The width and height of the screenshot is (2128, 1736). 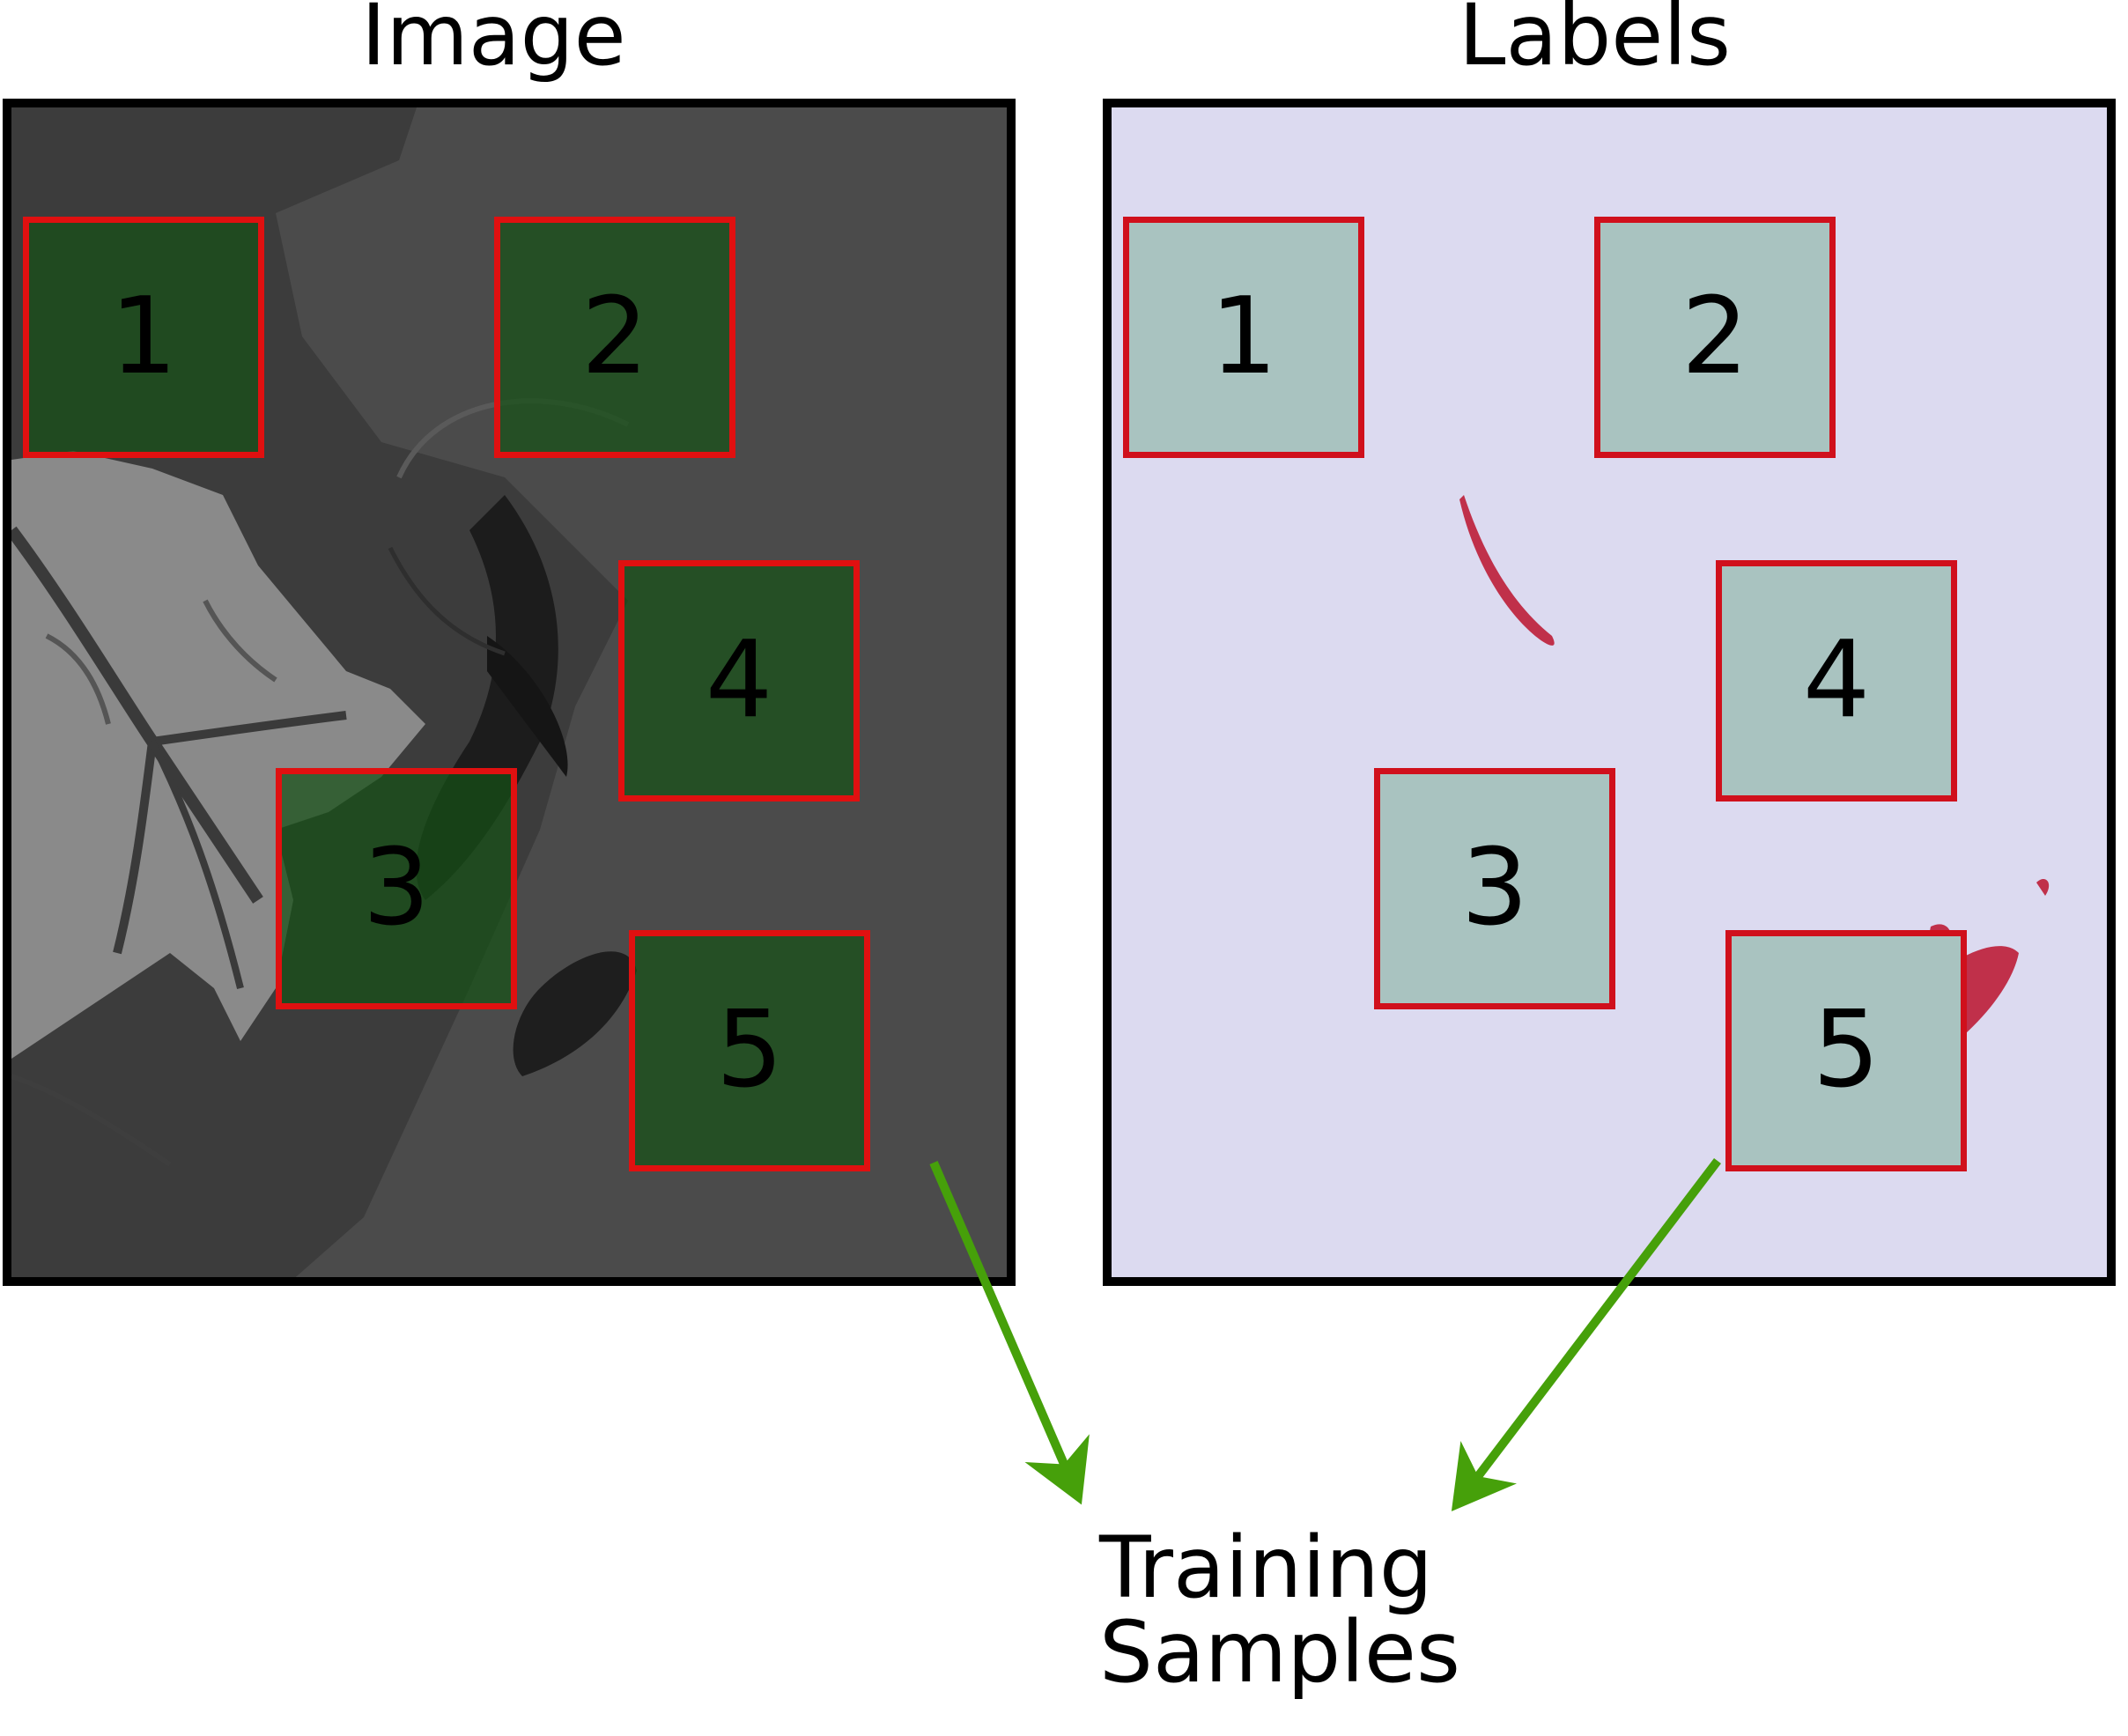 I want to click on image-sample-box-1: 1, so click(x=143, y=337).